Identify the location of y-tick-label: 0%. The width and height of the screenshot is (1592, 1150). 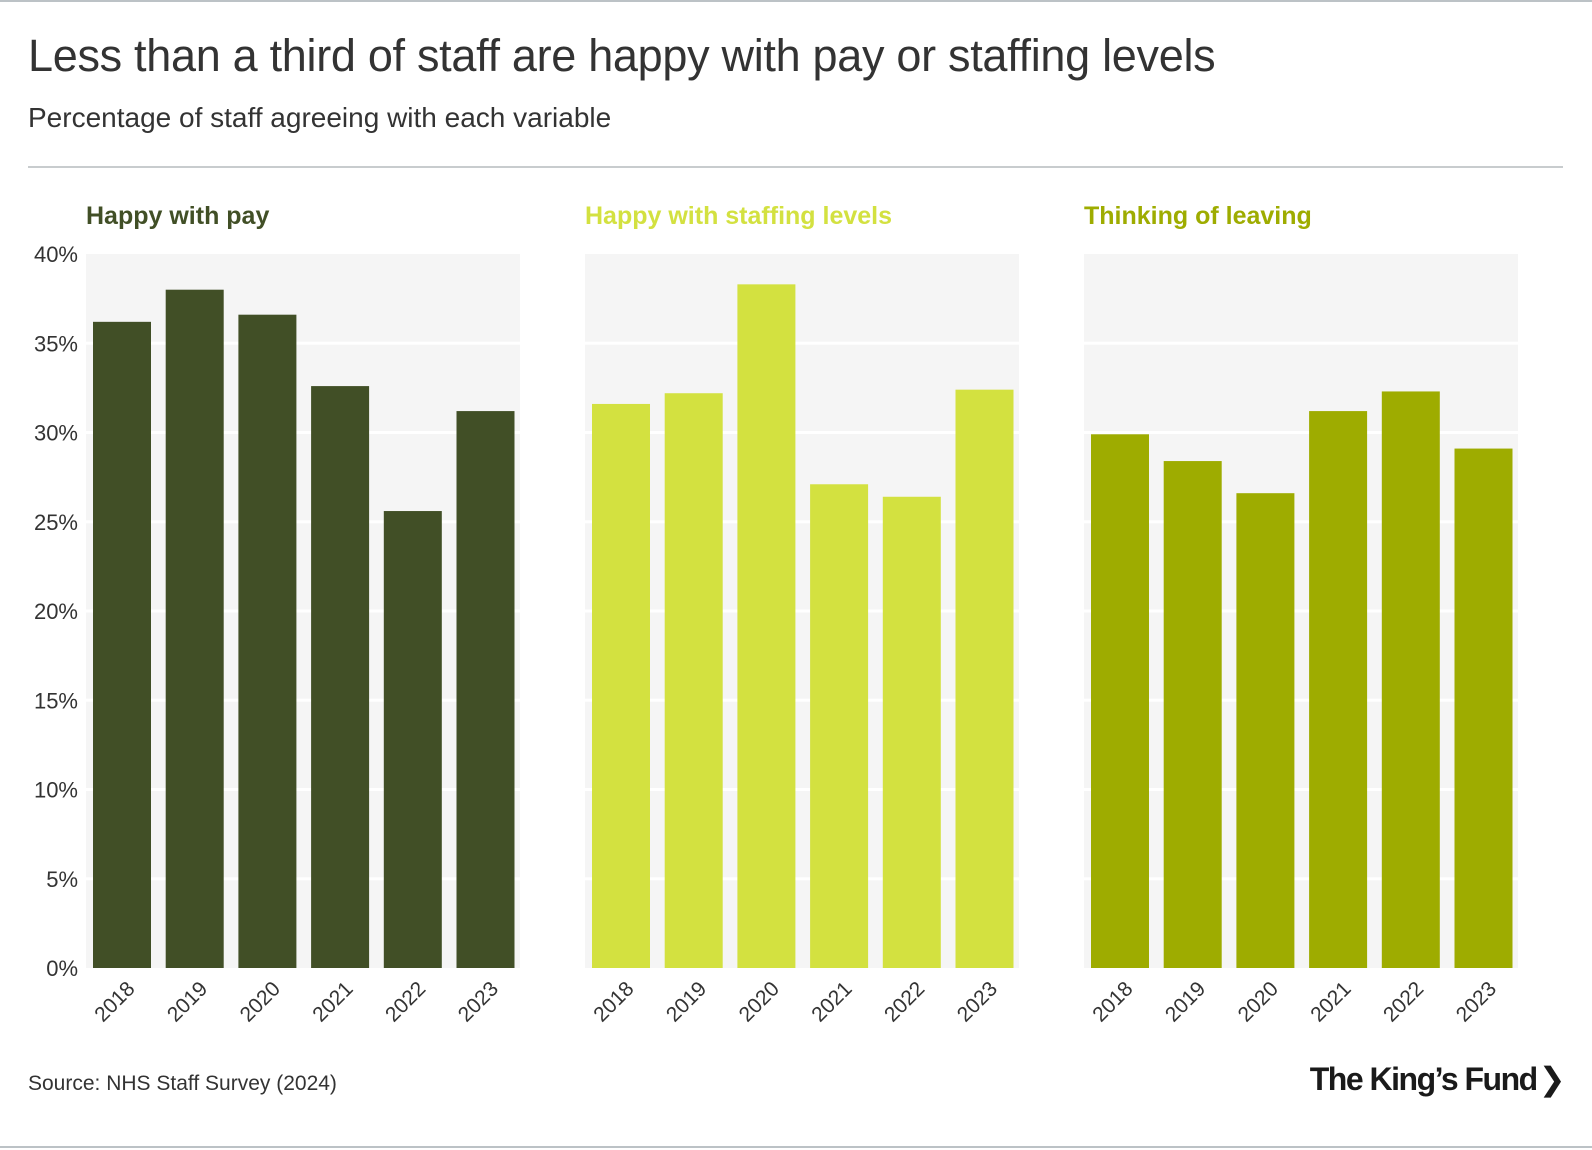
(62, 968).